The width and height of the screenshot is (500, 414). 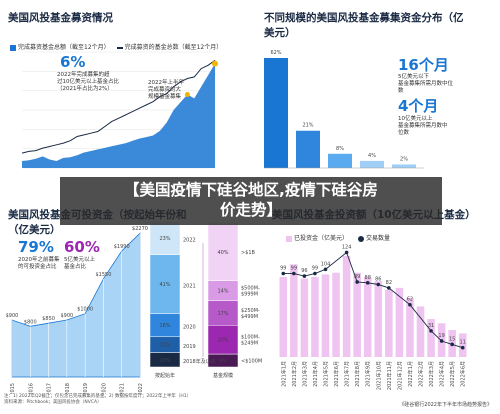 What do you see at coordinates (76, 305) in the screenshot?
I see `series-area-dry-powder` at bounding box center [76, 305].